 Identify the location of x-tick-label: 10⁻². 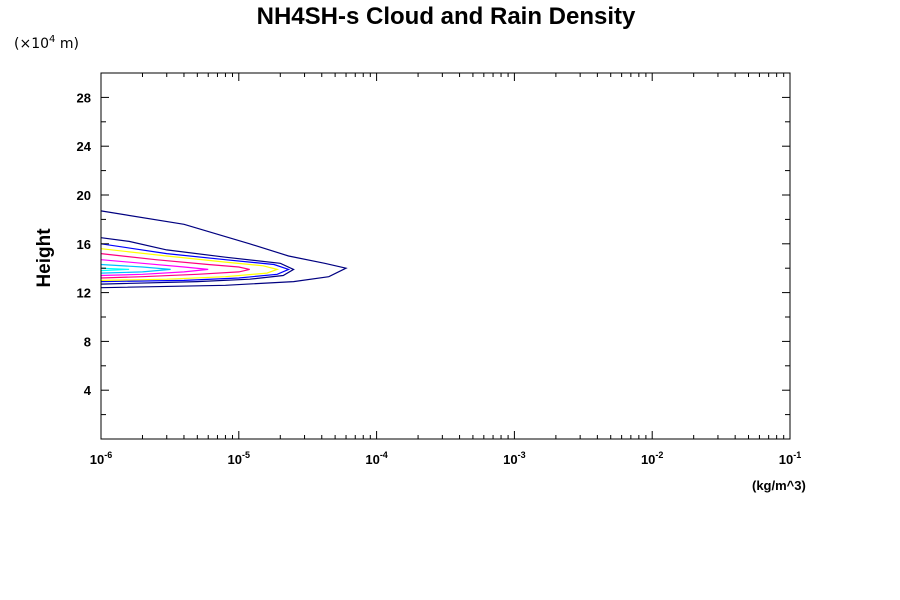
(652, 458).